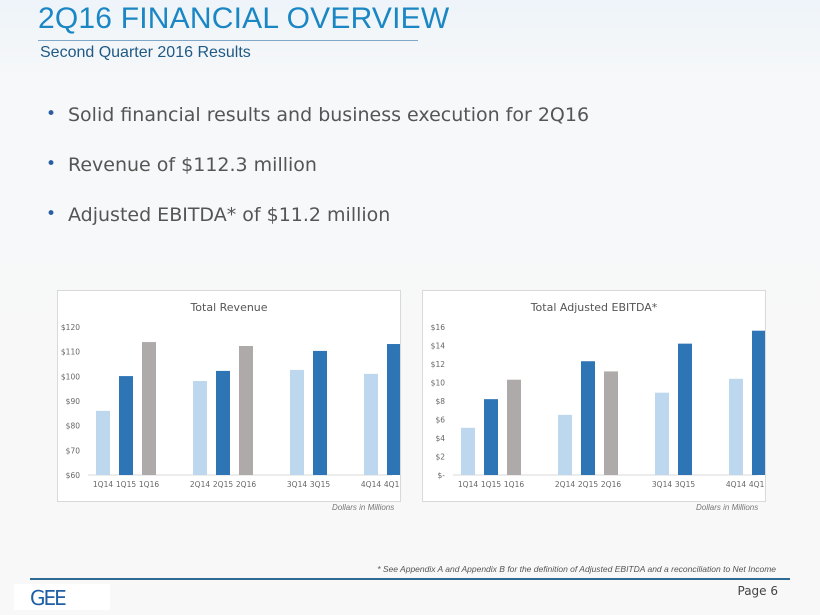  Describe the element at coordinates (440, 420) in the screenshot. I see `y-tick-label: $6` at that location.